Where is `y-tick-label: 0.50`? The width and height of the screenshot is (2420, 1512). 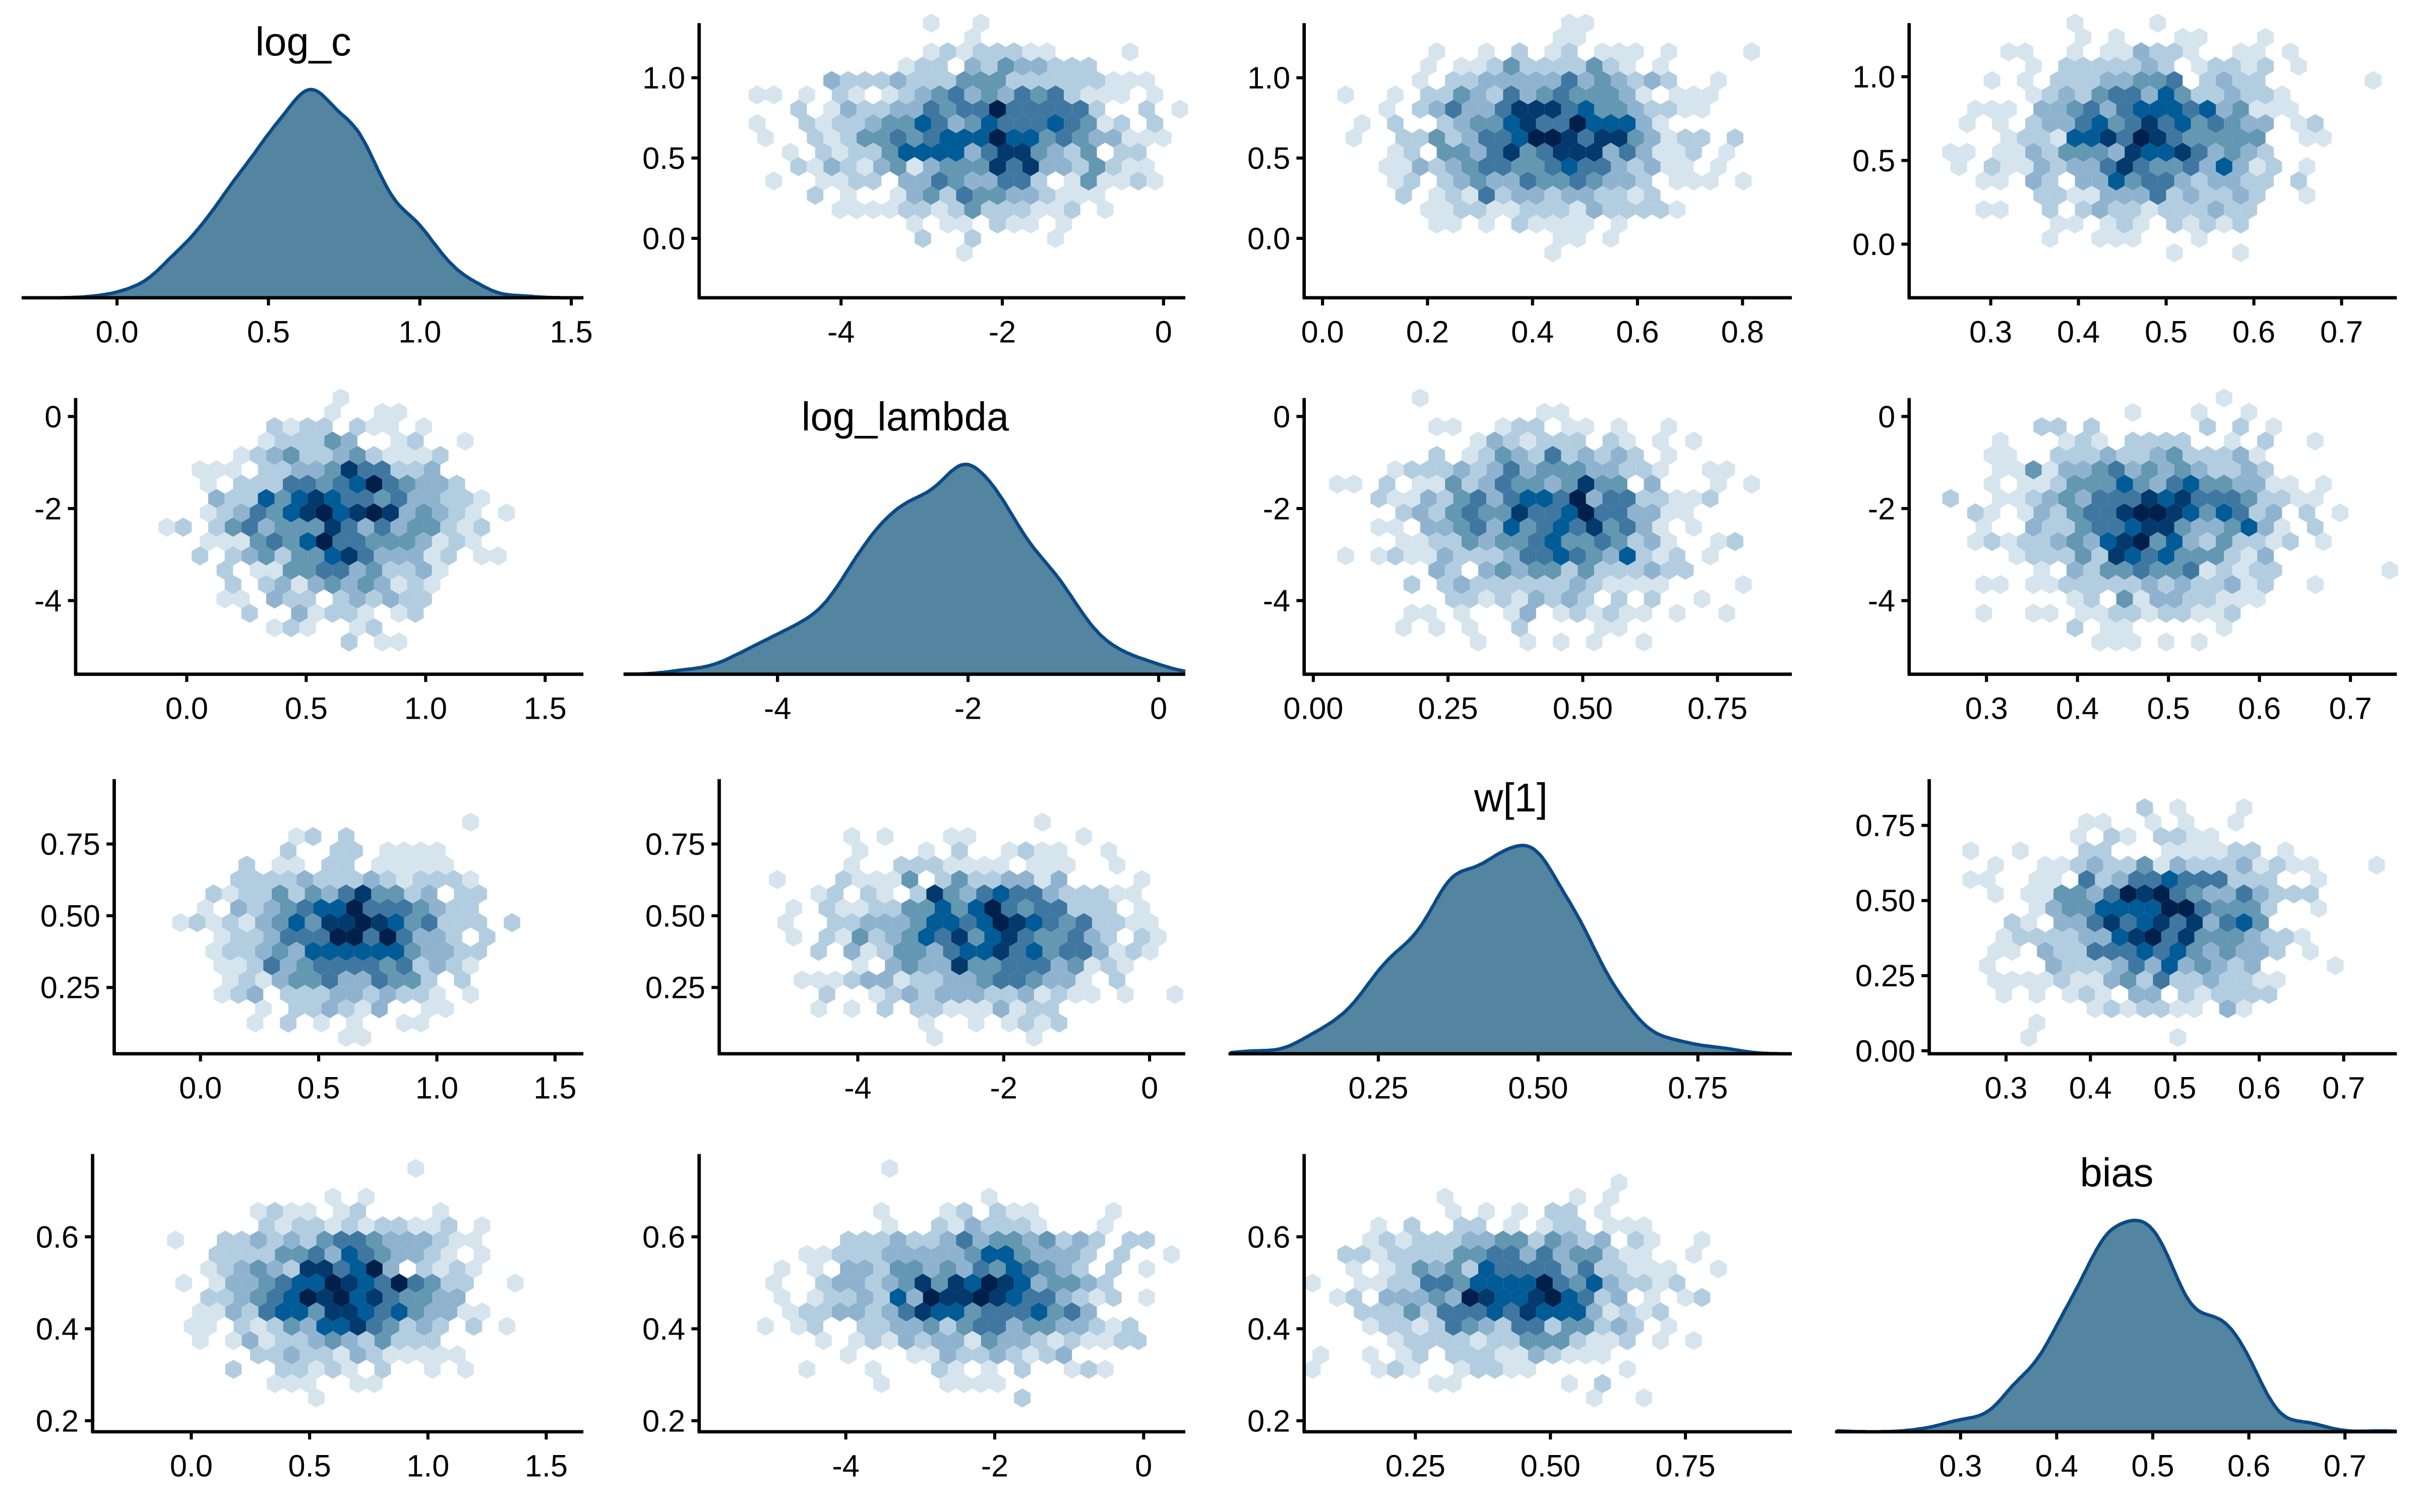 y-tick-label: 0.50 is located at coordinates (1885, 901).